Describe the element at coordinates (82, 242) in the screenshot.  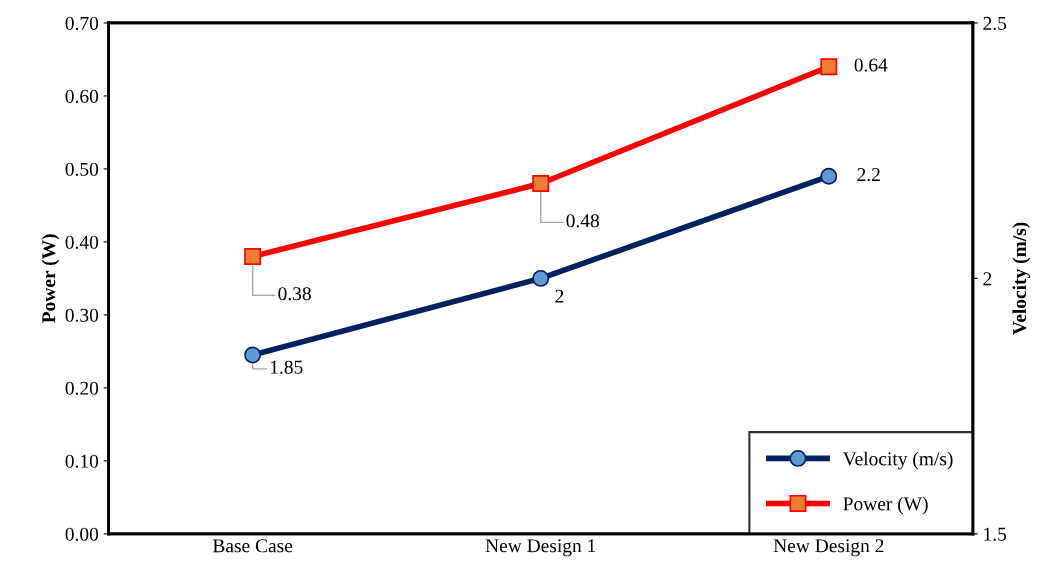
I see `y-tick-label: 0.40` at that location.